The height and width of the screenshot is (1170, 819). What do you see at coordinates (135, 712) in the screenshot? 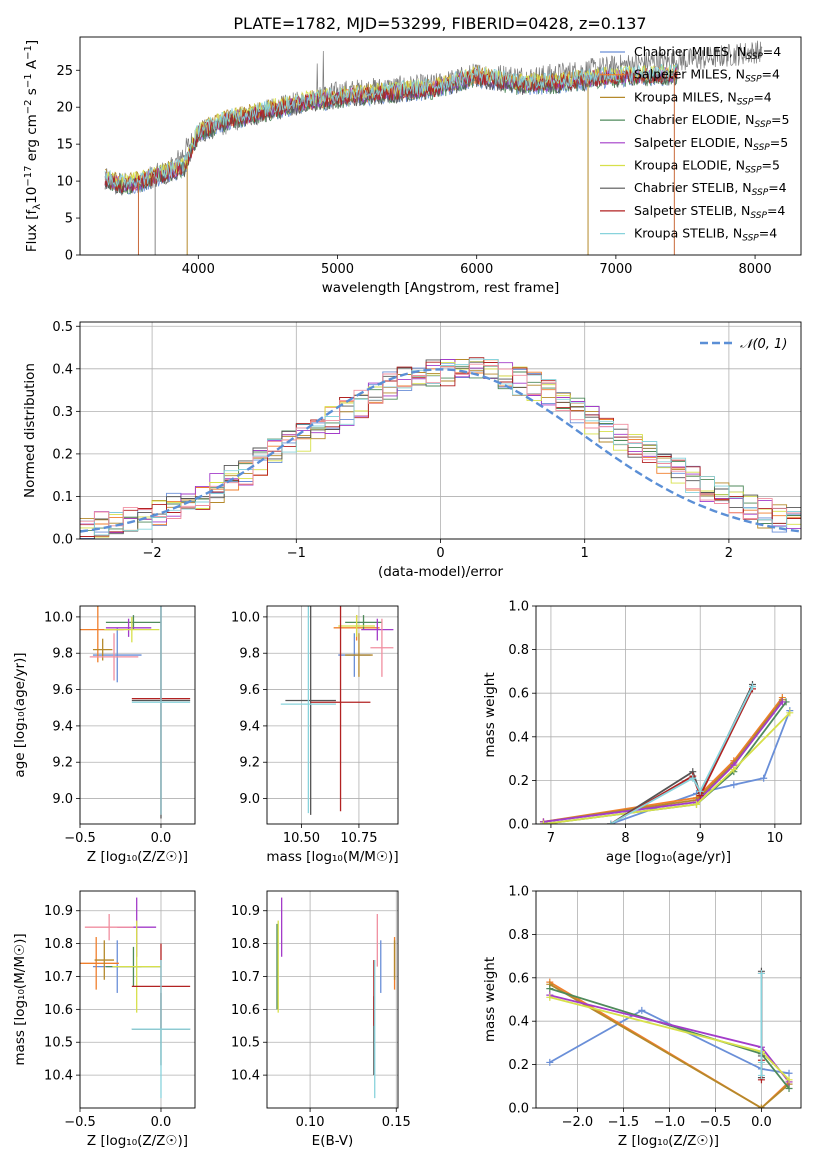
I see `age-vs-Z-points` at bounding box center [135, 712].